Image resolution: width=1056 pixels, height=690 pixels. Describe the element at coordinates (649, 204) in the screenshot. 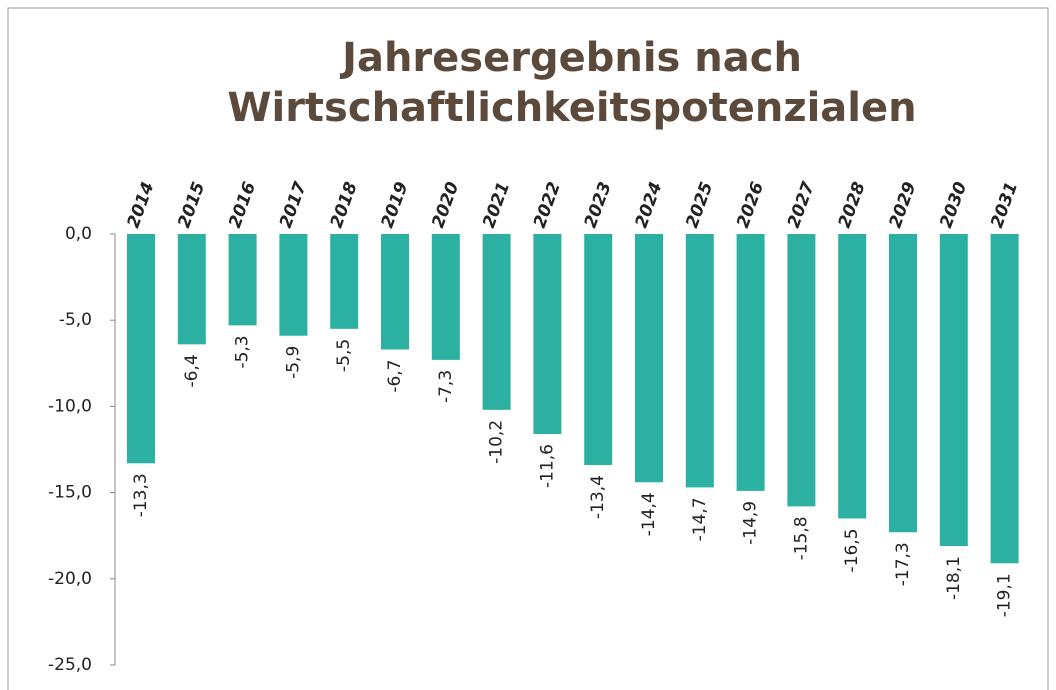

I see `x-tick-label: 2024` at that location.